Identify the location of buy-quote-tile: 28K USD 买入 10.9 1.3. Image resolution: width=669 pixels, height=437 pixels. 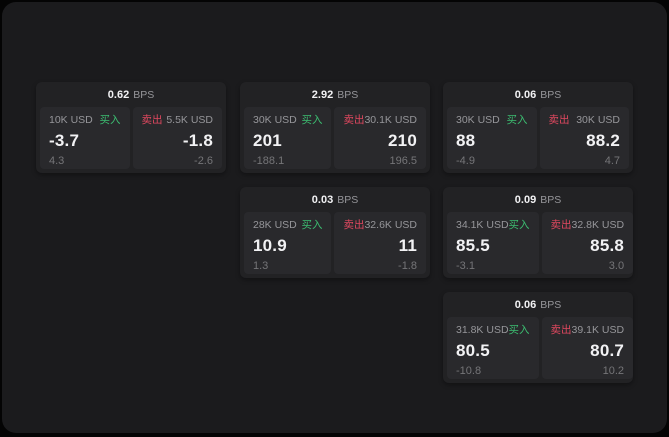
(288, 243).